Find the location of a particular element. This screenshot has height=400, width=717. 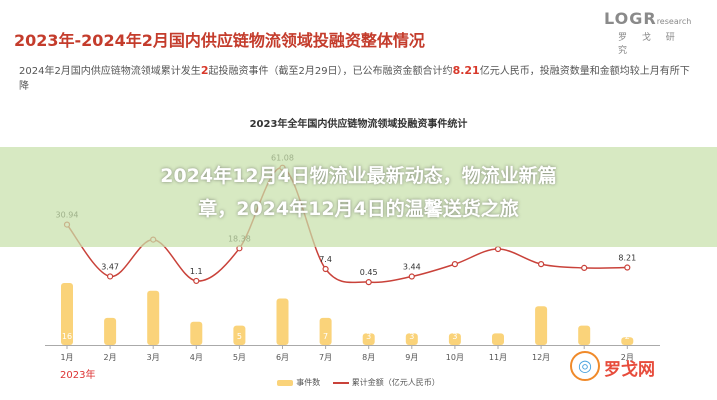

logo-mark: LOGRresearch is located at coordinates (648, 18).